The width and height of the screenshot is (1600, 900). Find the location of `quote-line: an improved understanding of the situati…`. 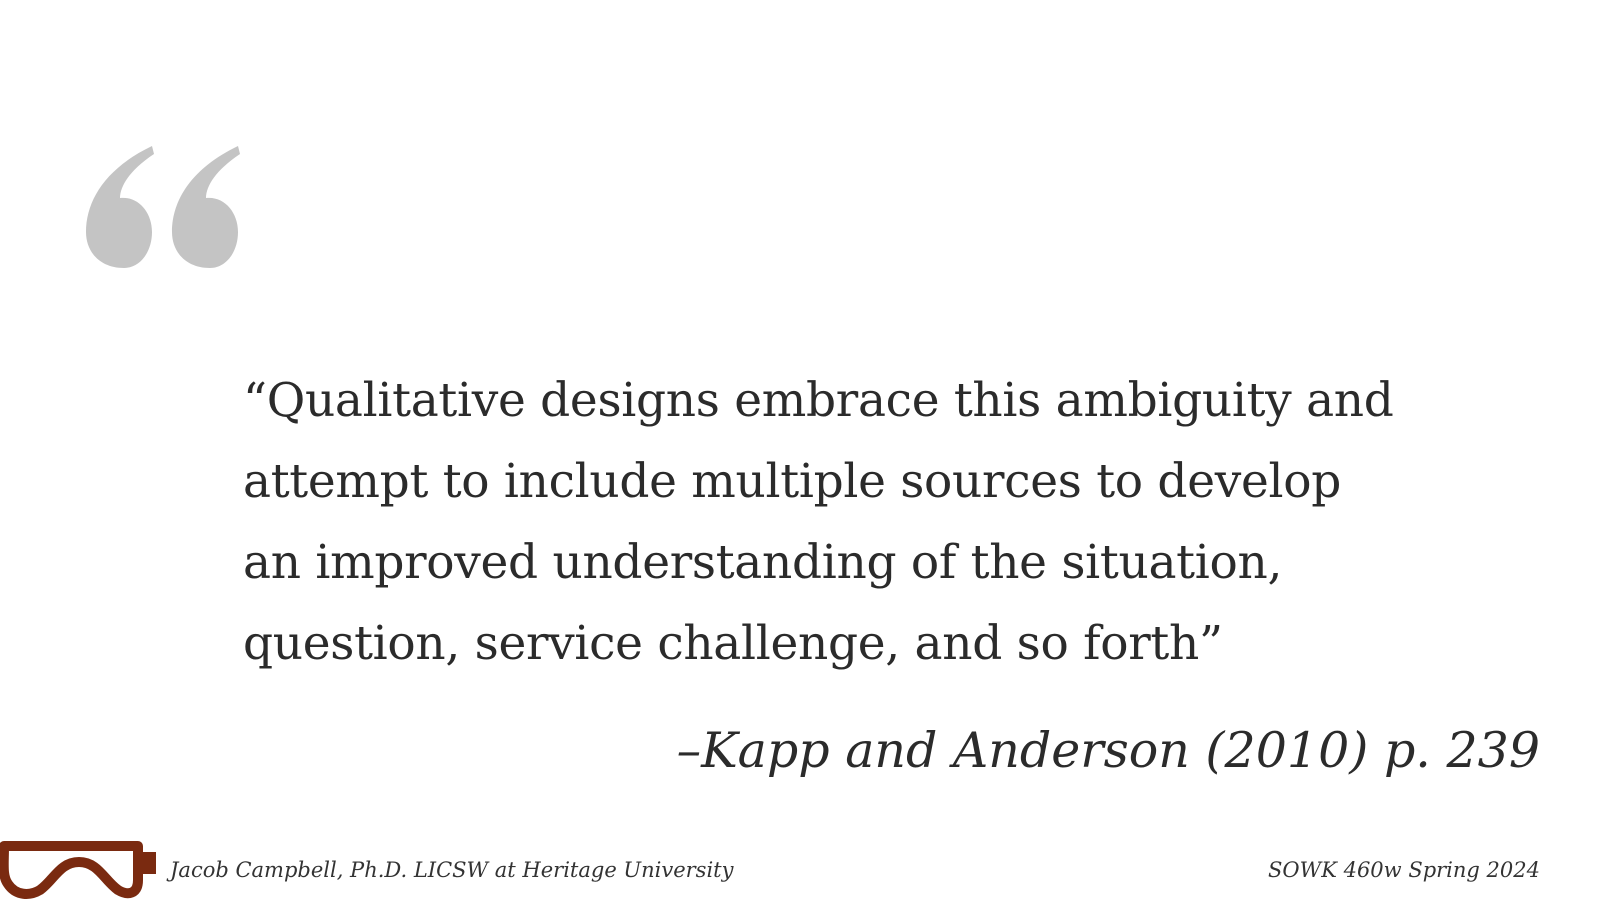

quote-line: an improved understanding of the situati… is located at coordinates (763, 562).